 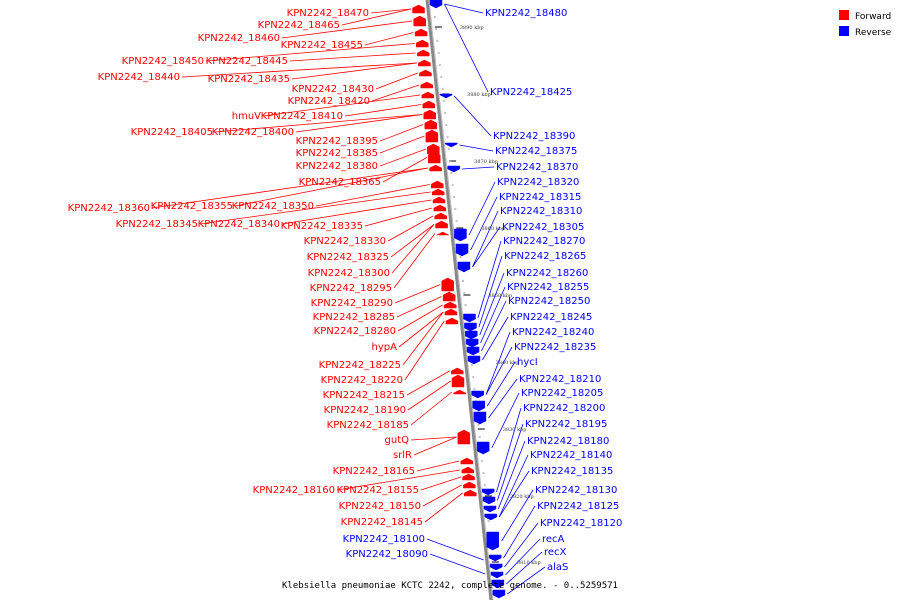 What do you see at coordinates (239, 38) in the screenshot?
I see `forward-gene-label: KPN2242_18460` at bounding box center [239, 38].